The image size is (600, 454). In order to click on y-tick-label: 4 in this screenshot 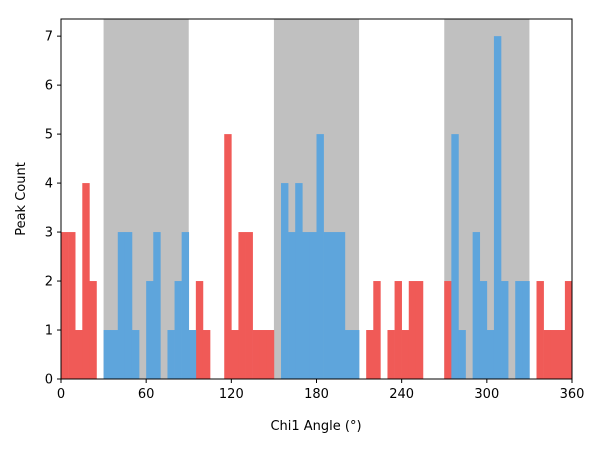, I will do `click(49, 184)`.